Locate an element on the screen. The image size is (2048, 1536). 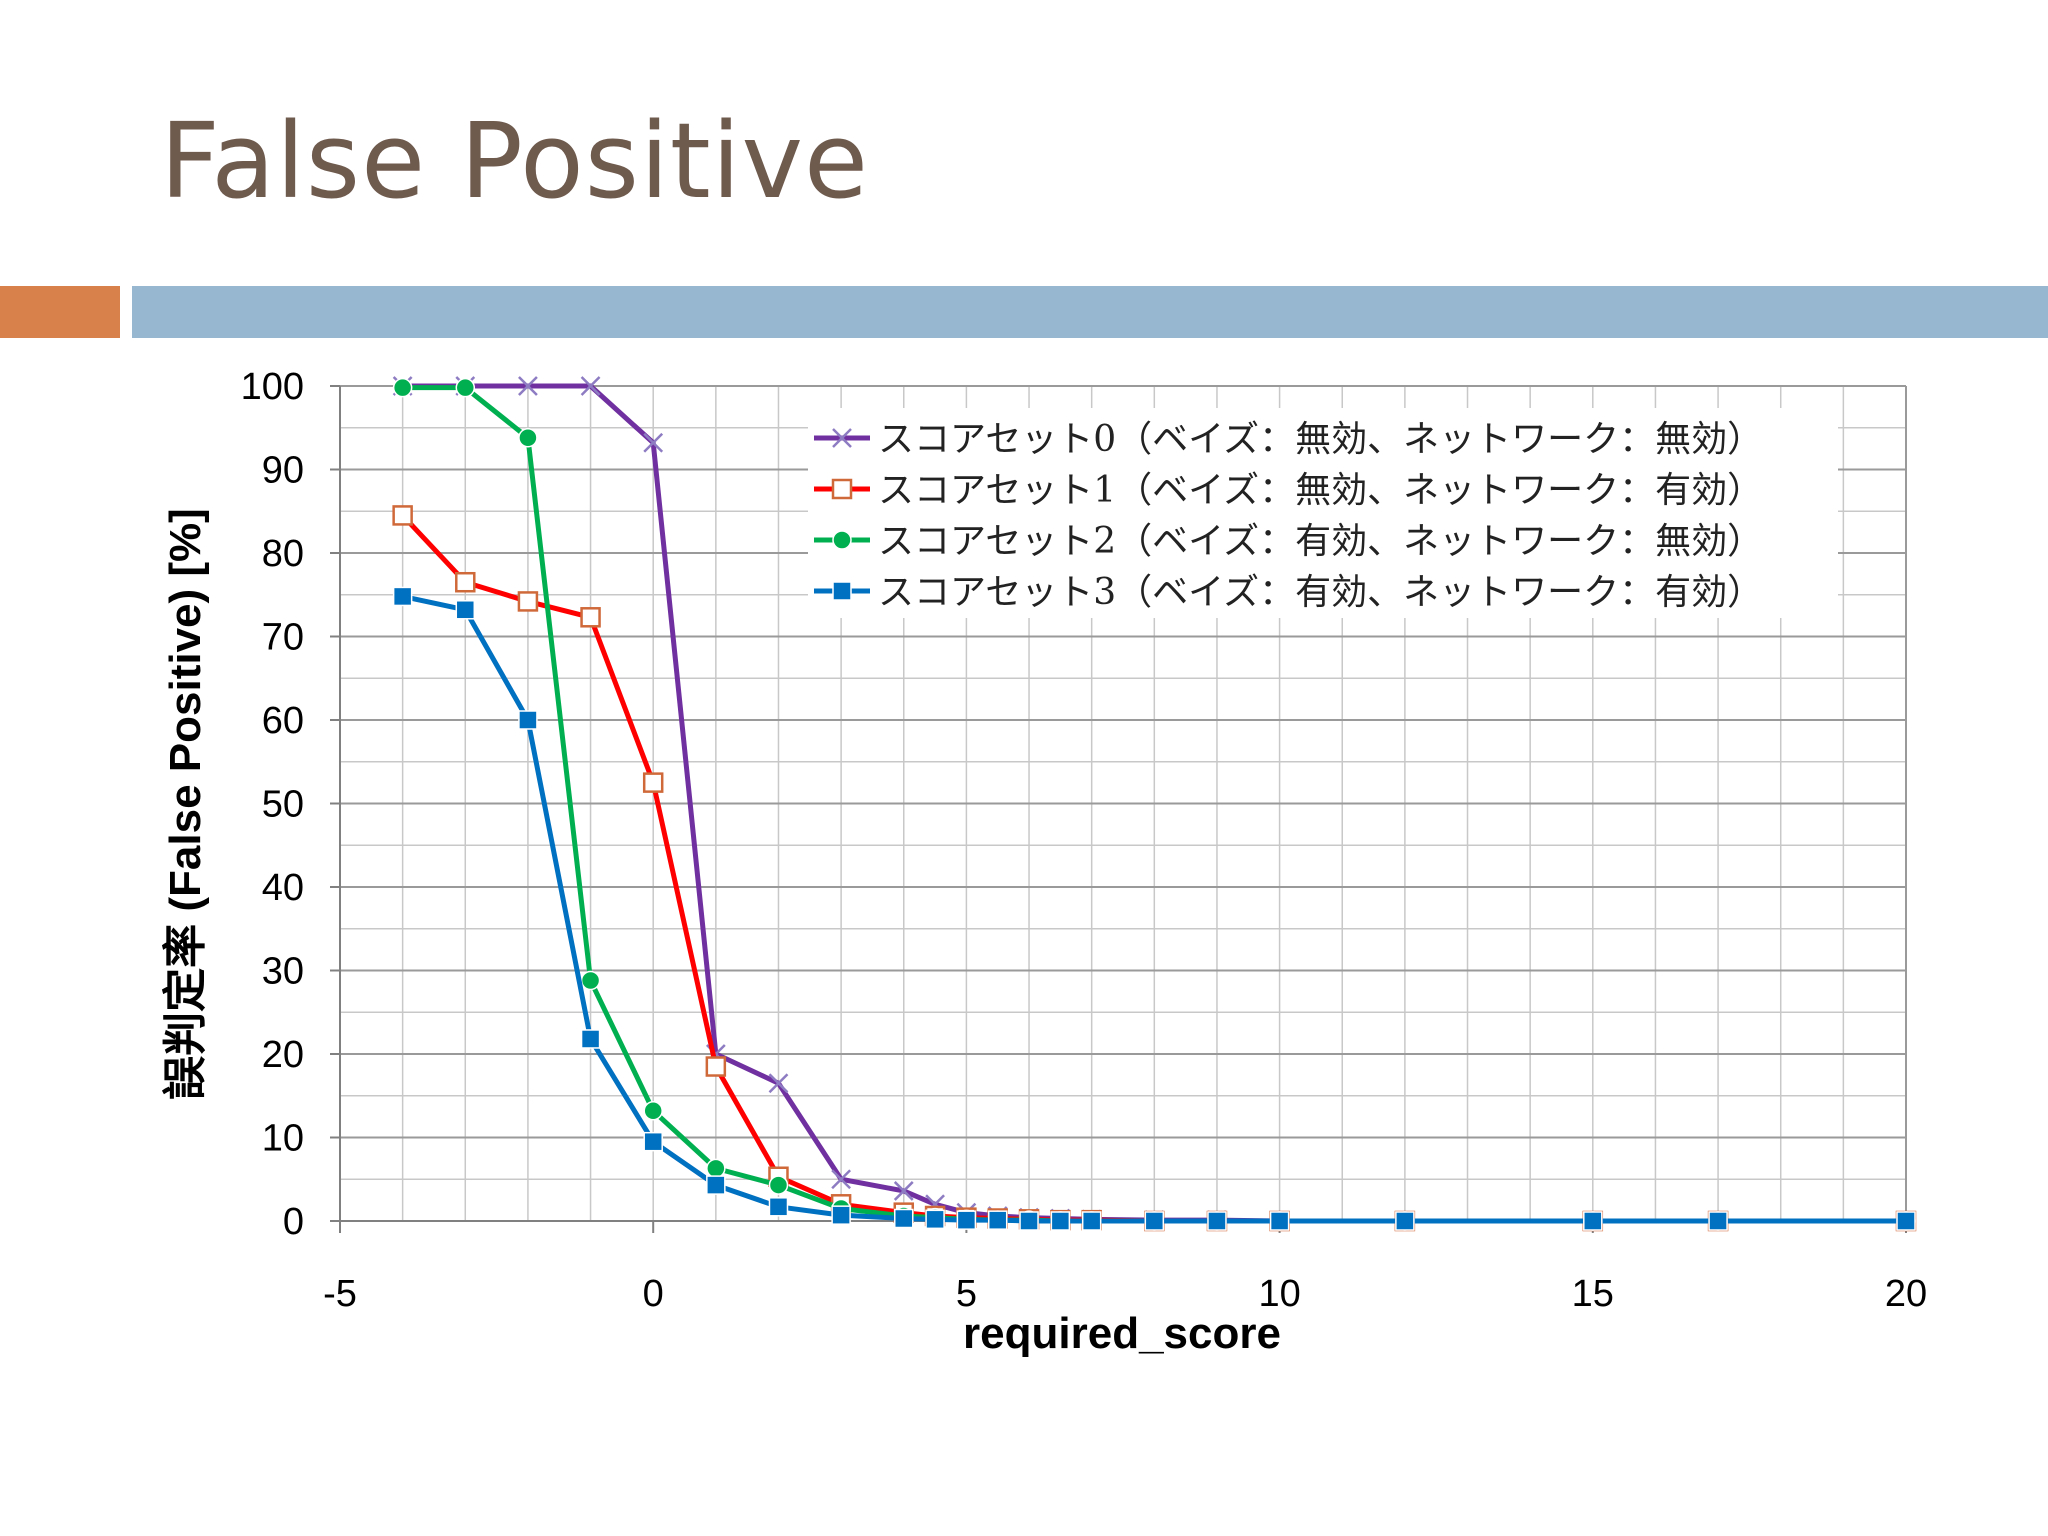
y-tick-label: 20 is located at coordinates (283, 1055).